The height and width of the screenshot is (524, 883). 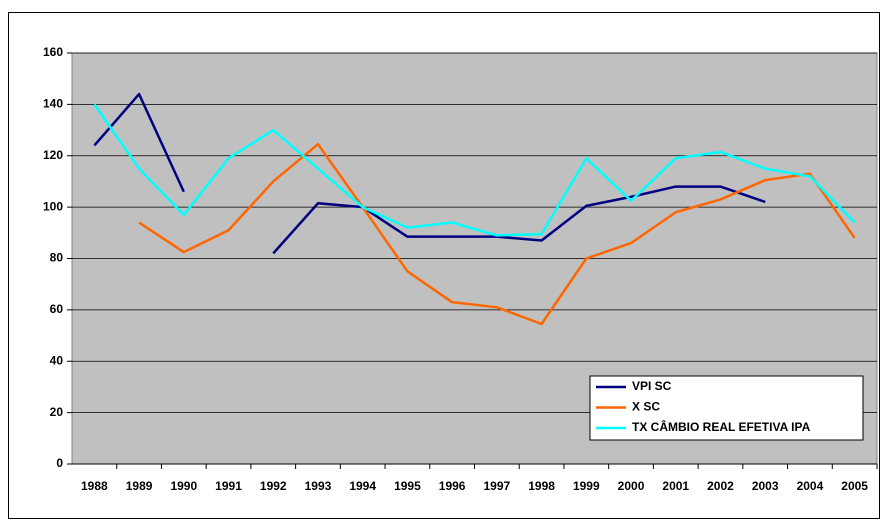 What do you see at coordinates (854, 486) in the screenshot?
I see `x-tick-label: 2005` at bounding box center [854, 486].